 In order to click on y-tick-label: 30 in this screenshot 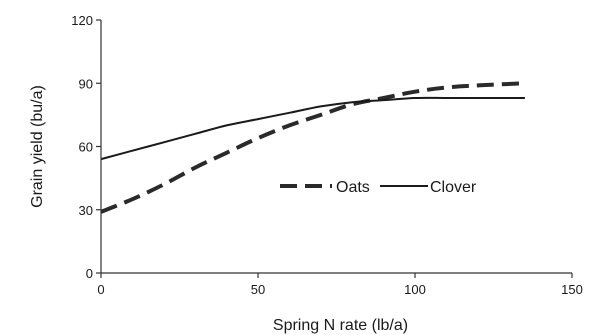, I will do `click(86, 210)`.